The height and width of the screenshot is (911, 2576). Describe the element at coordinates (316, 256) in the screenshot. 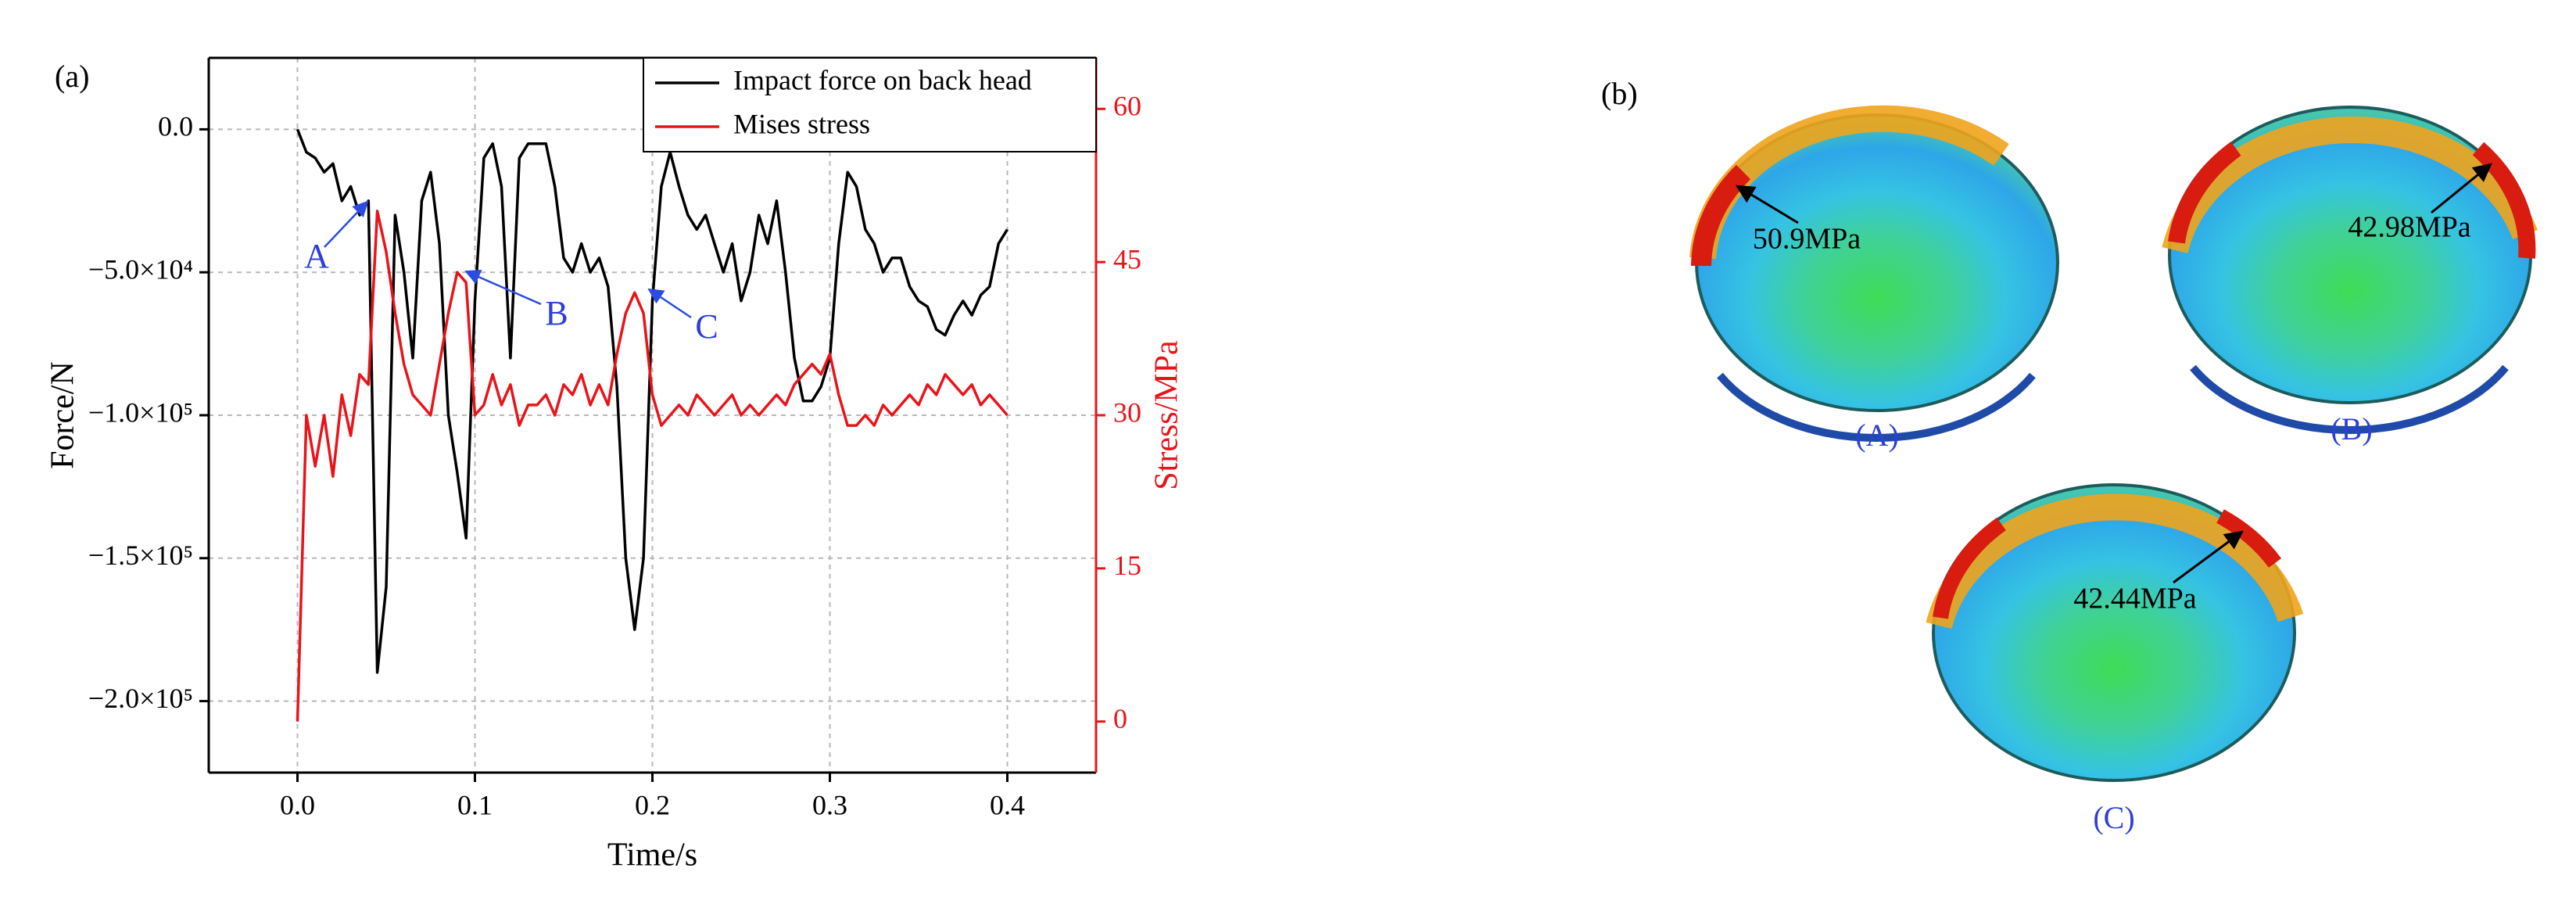

I see `annotation: A` at that location.